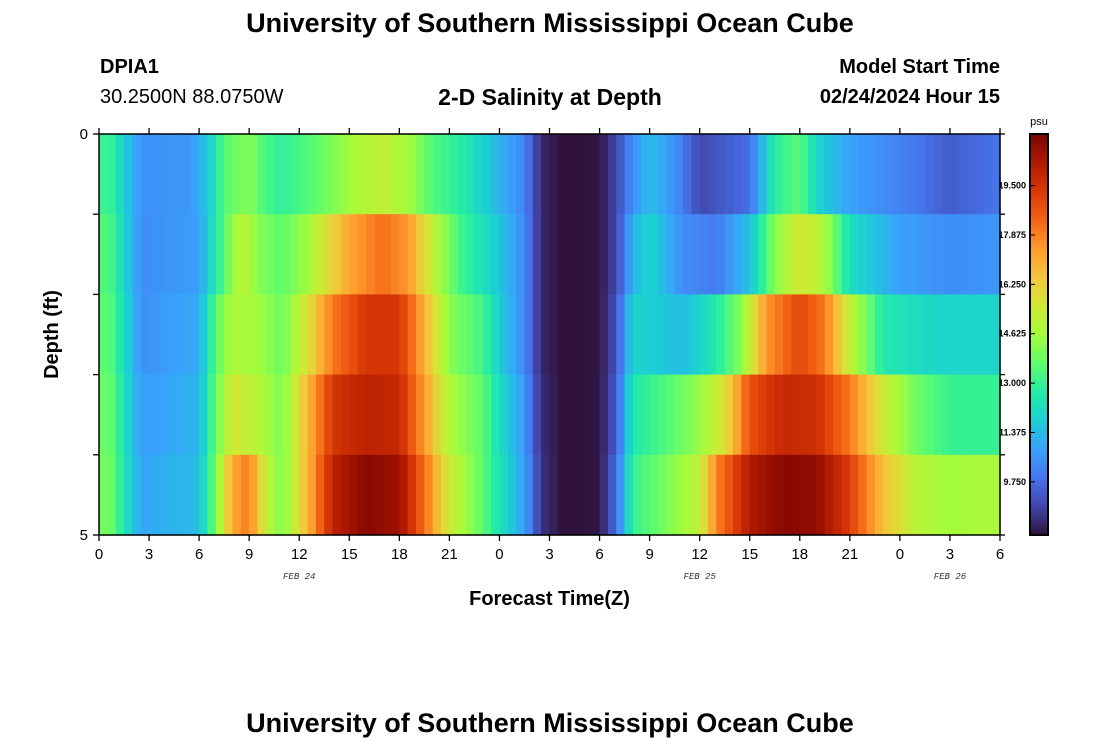 The height and width of the screenshot is (750, 1100). Describe the element at coordinates (1000, 554) in the screenshot. I see `x-tick-label: 6` at that location.